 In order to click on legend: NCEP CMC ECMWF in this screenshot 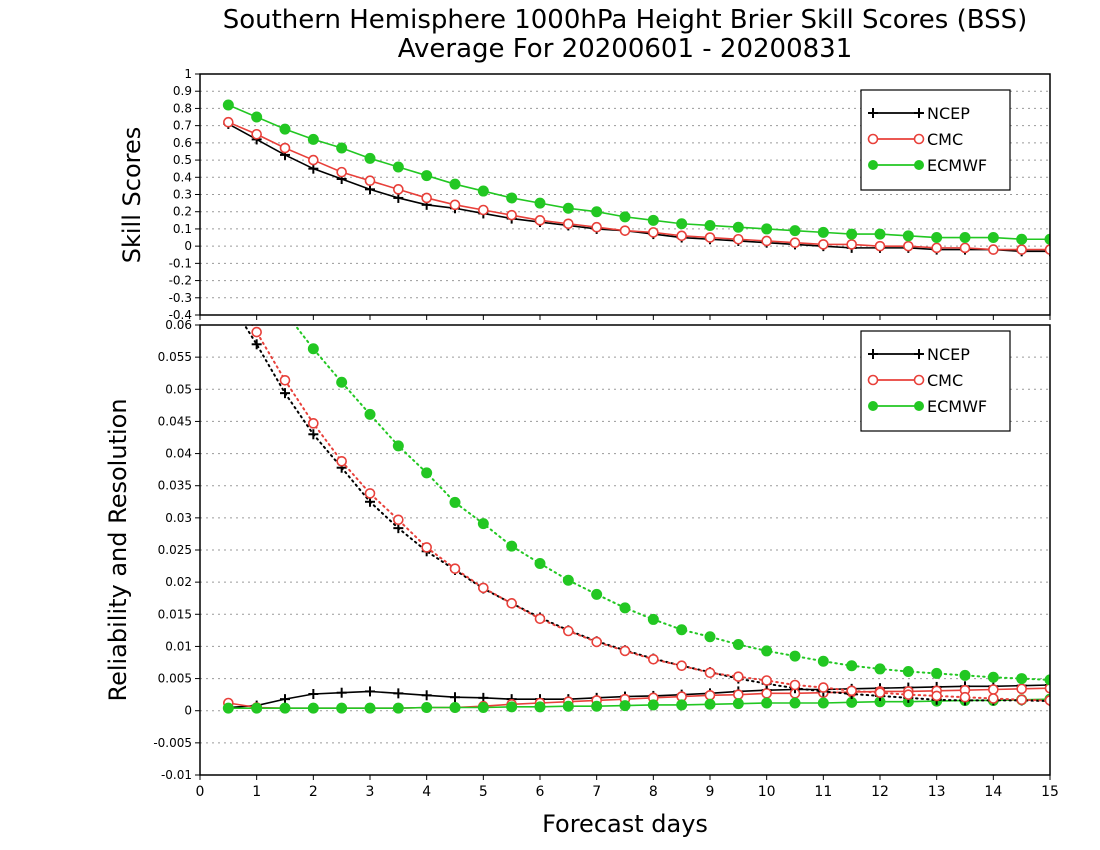, I will do `click(935, 140)`.